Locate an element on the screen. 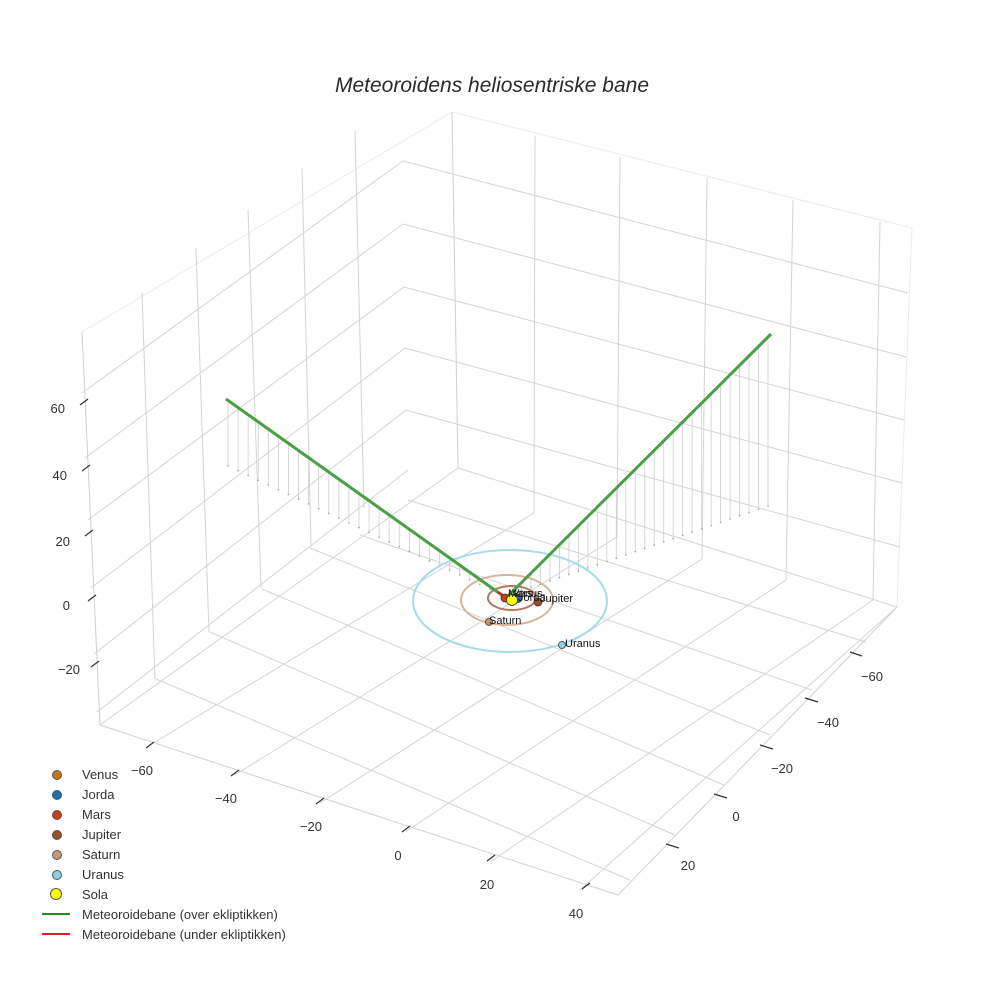 This screenshot has width=984, height=984. legend-item: Meteoroidebane (under ekliptikken) is located at coordinates (162, 934).